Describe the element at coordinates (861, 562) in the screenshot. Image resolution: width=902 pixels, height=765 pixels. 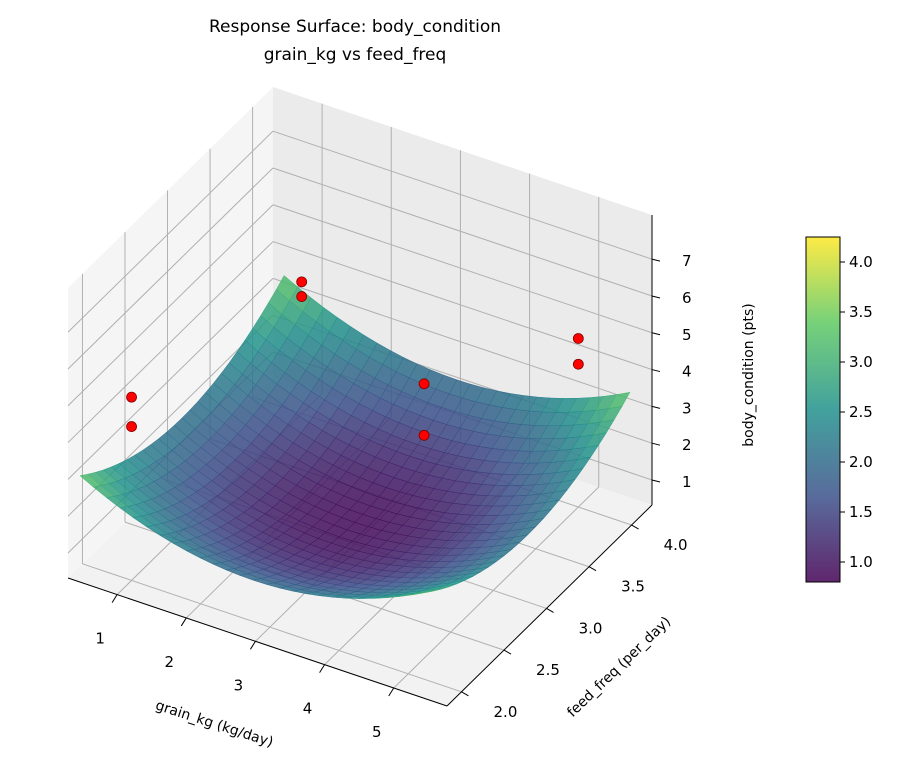
I see `colorbar-tick-label: 1.0` at that location.